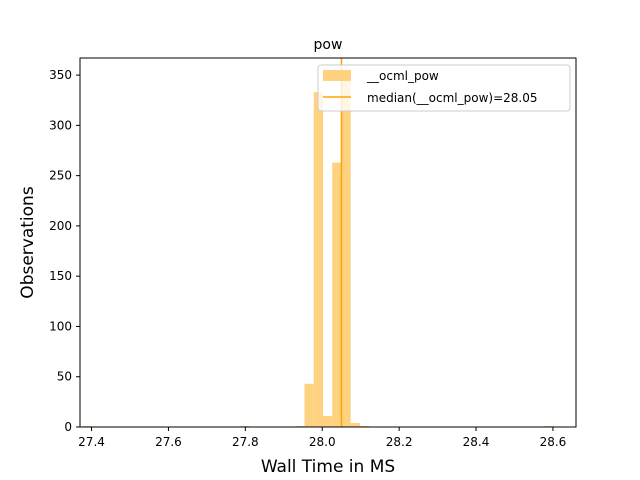  I want to click on legend: __ocml_pow median(__ocml_pow)=28.05, so click(444, 88).